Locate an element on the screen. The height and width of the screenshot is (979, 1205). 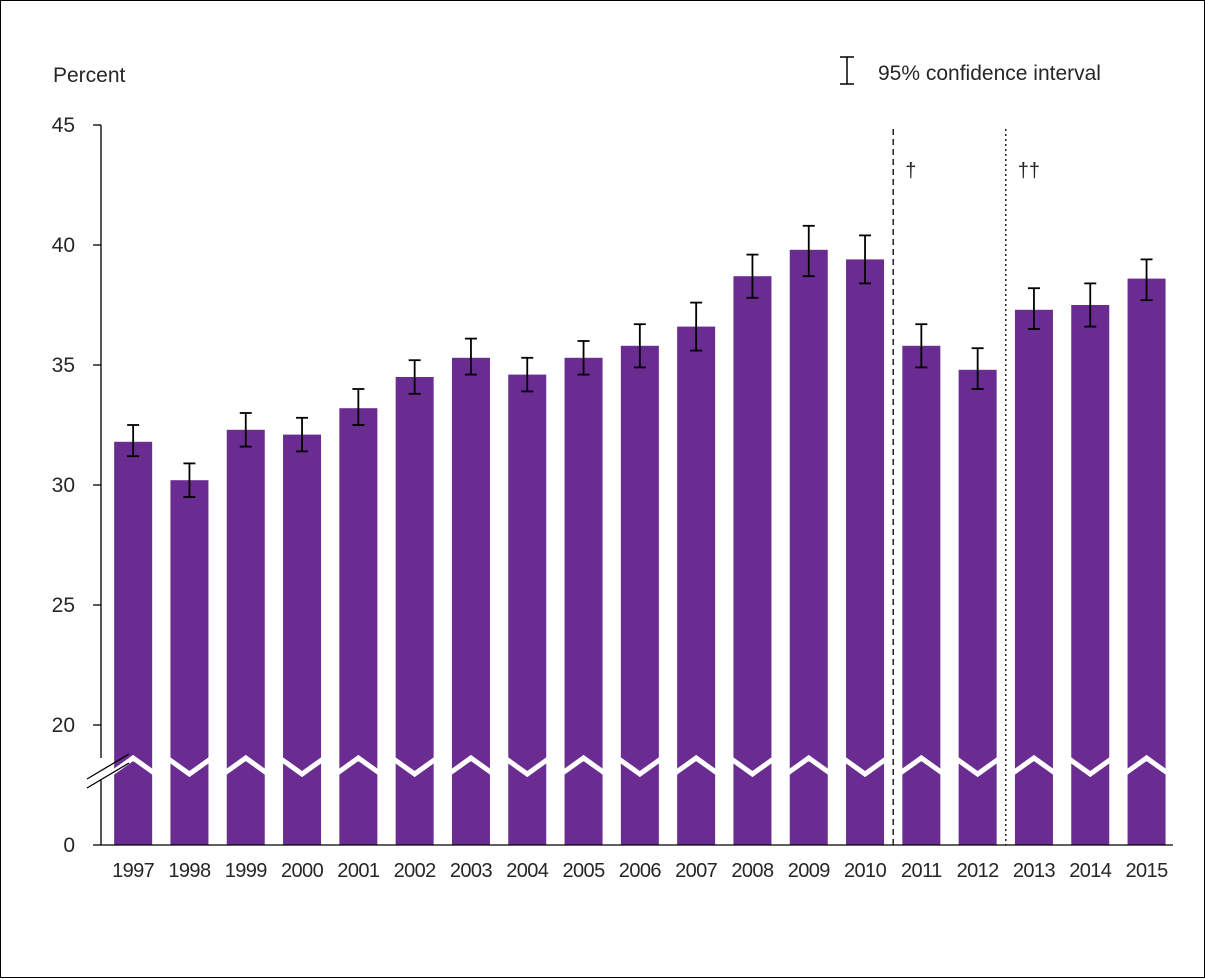
error-bar-2003 is located at coordinates (470, 356).